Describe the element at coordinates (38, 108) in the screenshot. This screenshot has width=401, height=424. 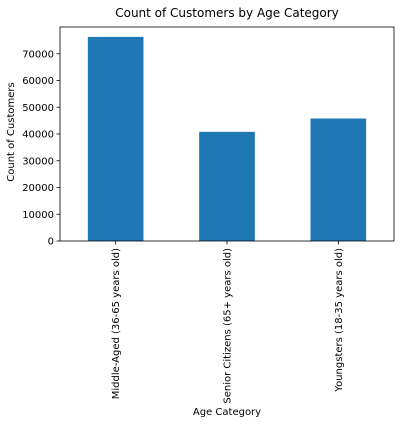
I see `y-tick-label: 50000` at that location.